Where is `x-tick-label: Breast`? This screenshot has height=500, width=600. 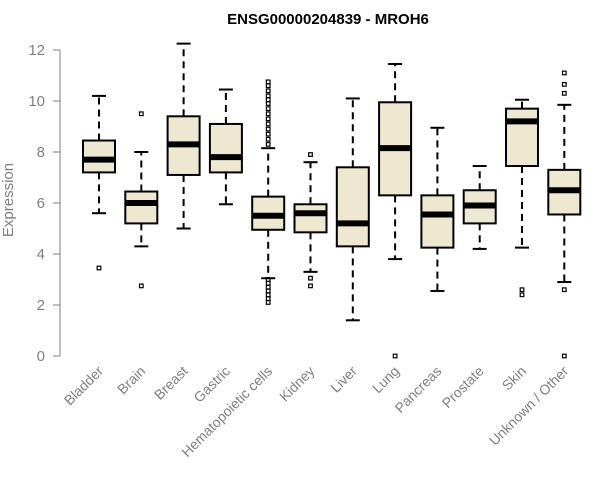 x-tick-label: Breast is located at coordinates (171, 383).